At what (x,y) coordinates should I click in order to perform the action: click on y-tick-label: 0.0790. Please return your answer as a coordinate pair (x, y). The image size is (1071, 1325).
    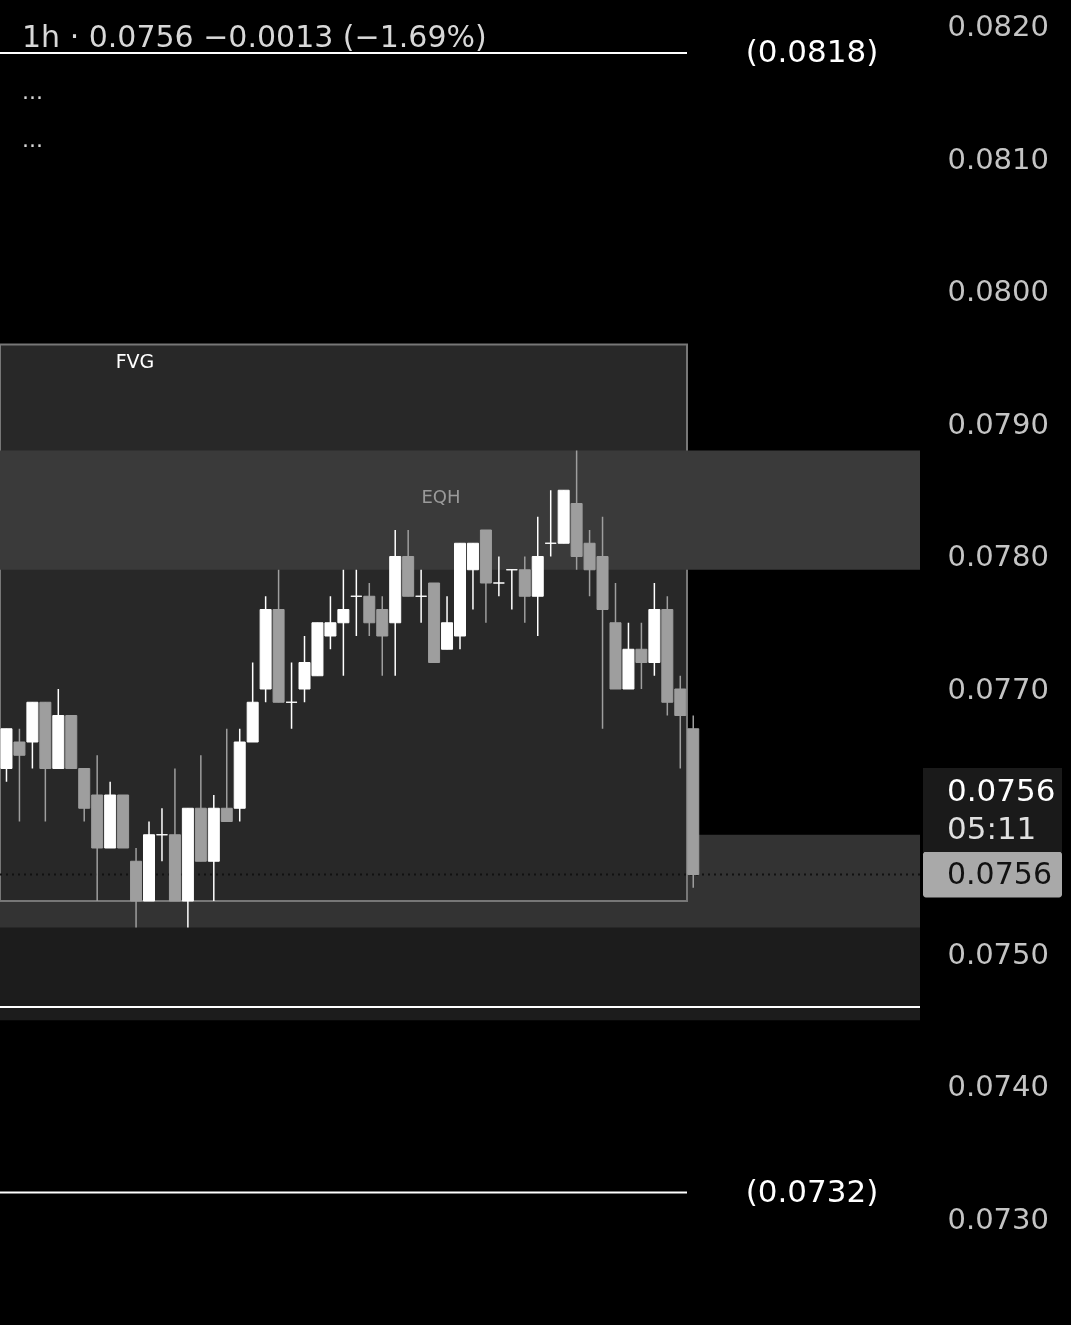
    Looking at the image, I should click on (998, 423).